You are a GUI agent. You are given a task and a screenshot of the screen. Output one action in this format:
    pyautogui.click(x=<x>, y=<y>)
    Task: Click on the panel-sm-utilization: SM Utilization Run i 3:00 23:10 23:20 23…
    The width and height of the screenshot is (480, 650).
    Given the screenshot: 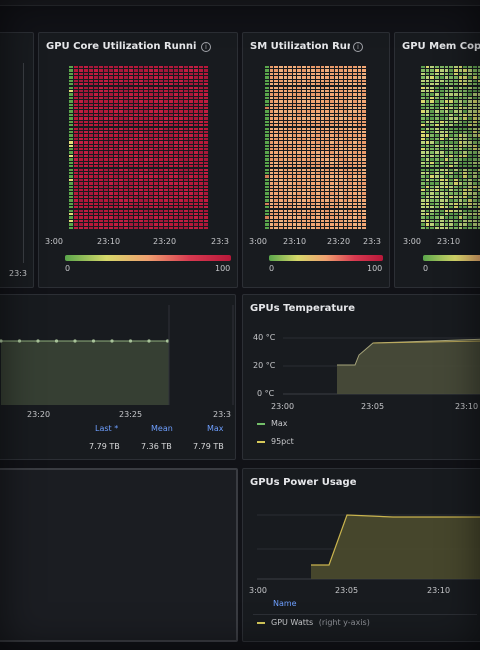 What is the action you would take?
    pyautogui.click(x=316, y=160)
    